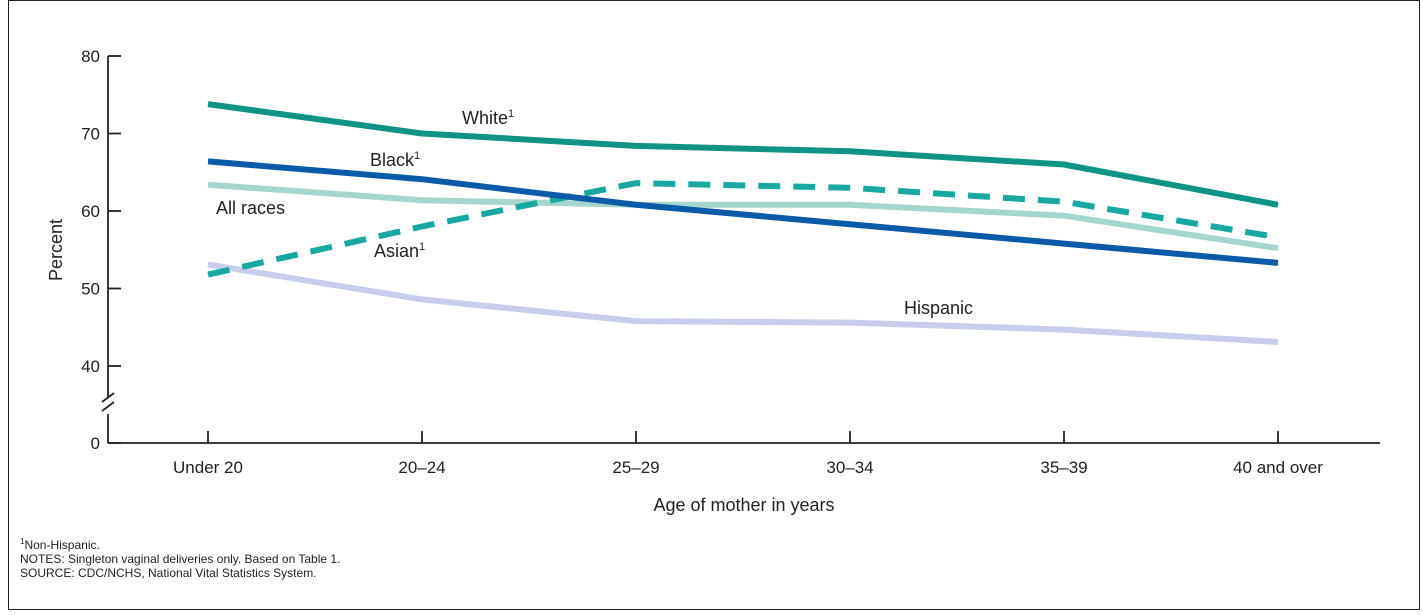 The width and height of the screenshot is (1423, 615). What do you see at coordinates (743, 216) in the screenshot?
I see `series-line-all-races` at bounding box center [743, 216].